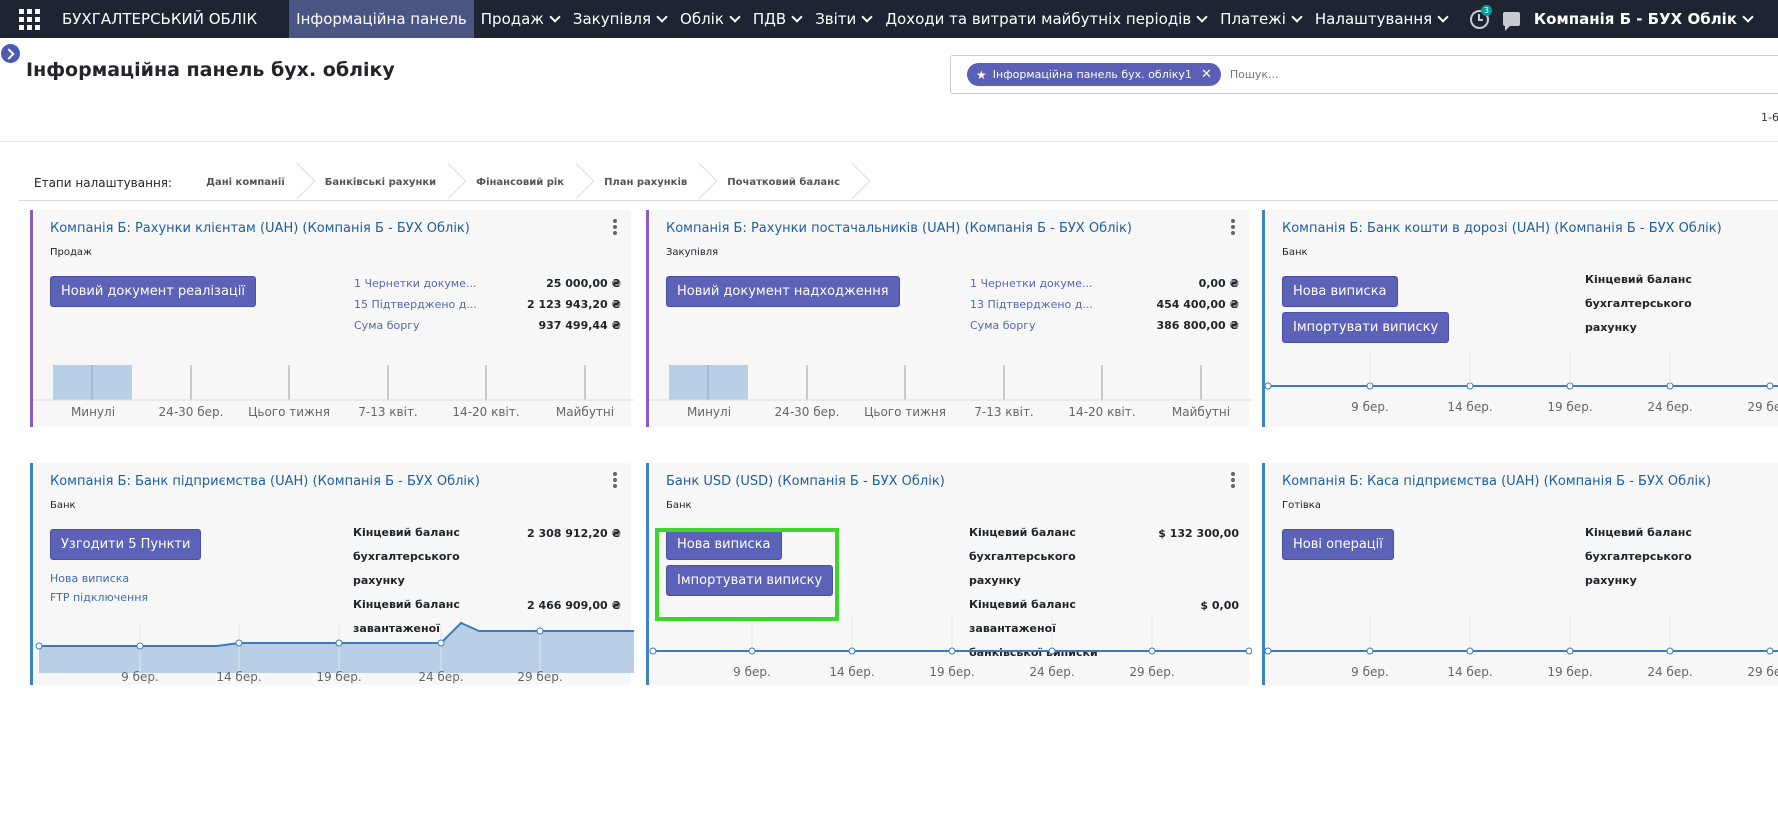 Image resolution: width=1778 pixels, height=814 pixels. I want to click on menu-vat: ПДВ, so click(777, 19).